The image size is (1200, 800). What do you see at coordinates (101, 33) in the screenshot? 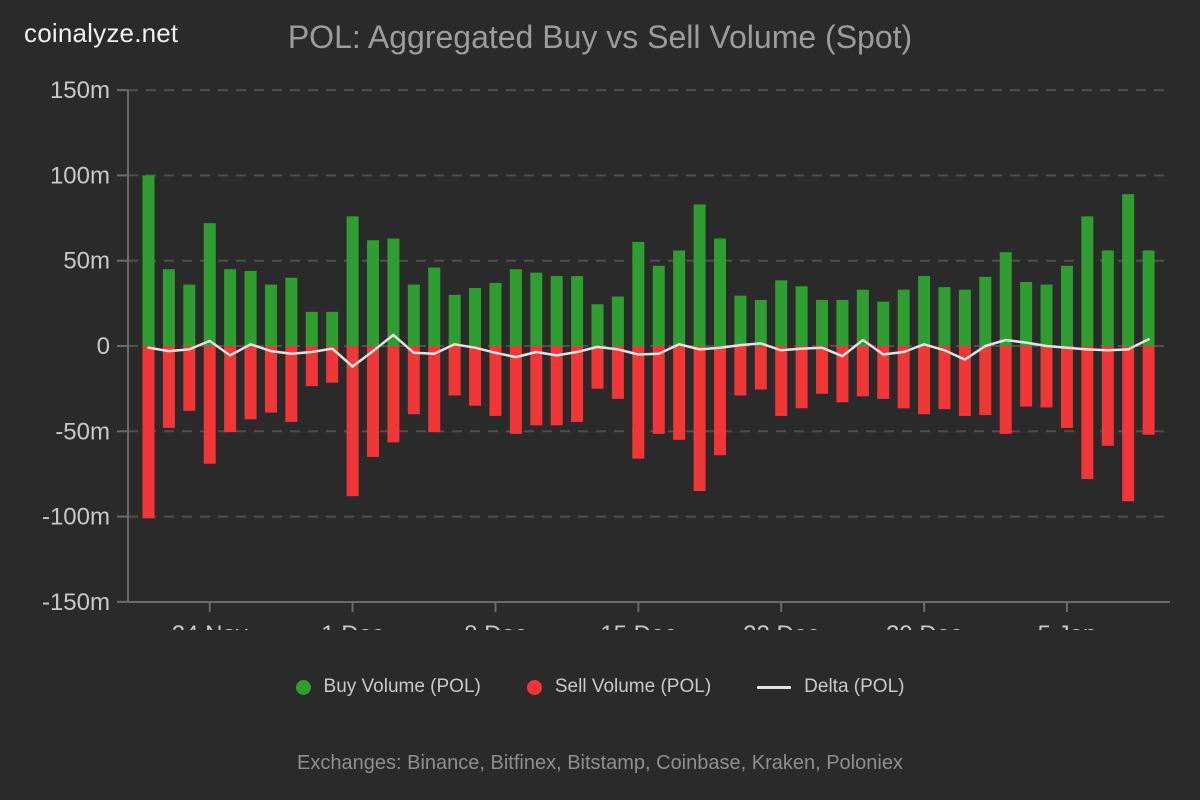
I see `logo: coinalyze.net` at bounding box center [101, 33].